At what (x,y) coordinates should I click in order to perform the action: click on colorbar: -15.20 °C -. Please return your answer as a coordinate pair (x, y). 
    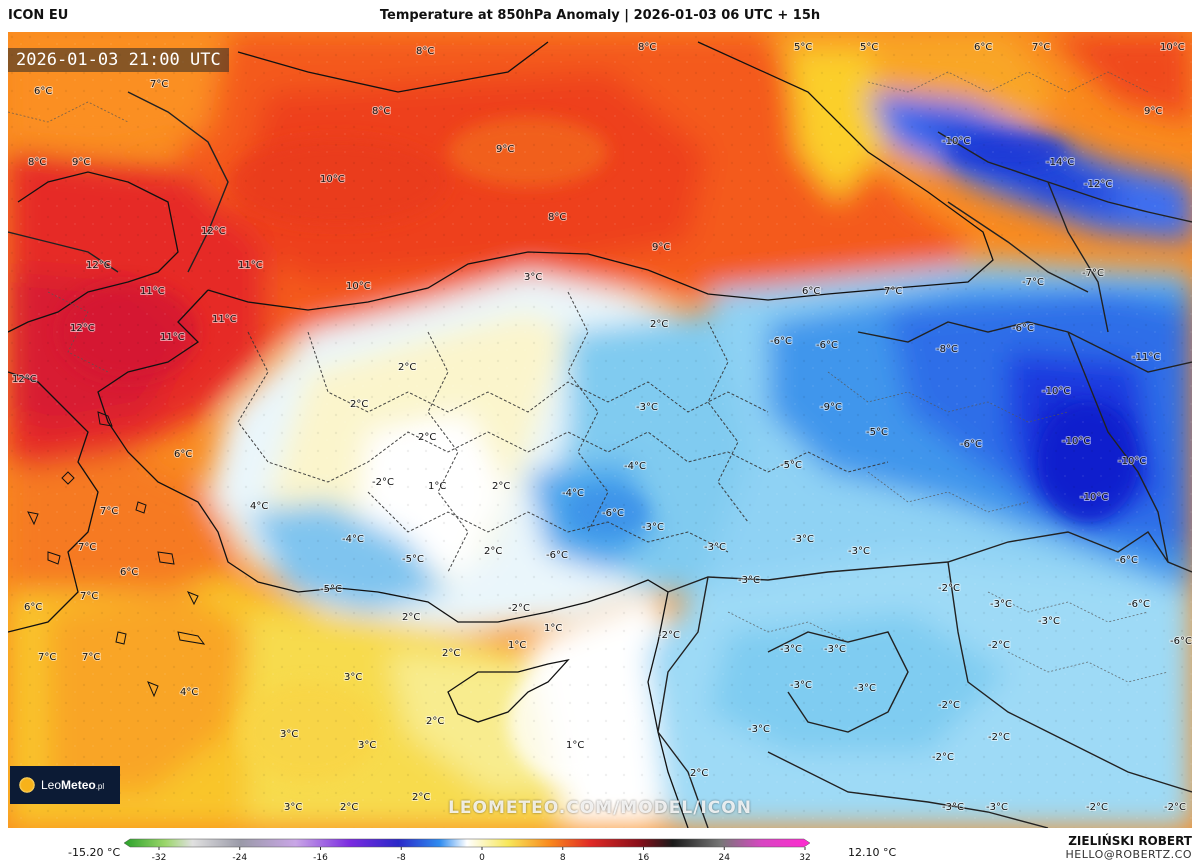
    Looking at the image, I should click on (600, 848).